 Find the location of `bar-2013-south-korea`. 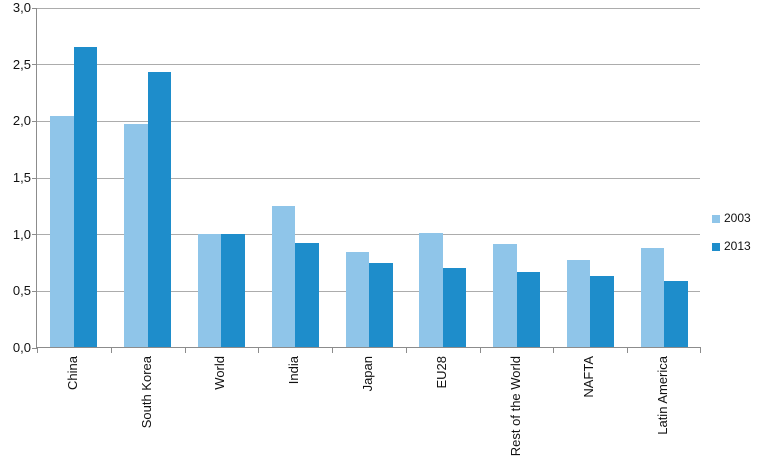

bar-2013-south-korea is located at coordinates (159, 209).